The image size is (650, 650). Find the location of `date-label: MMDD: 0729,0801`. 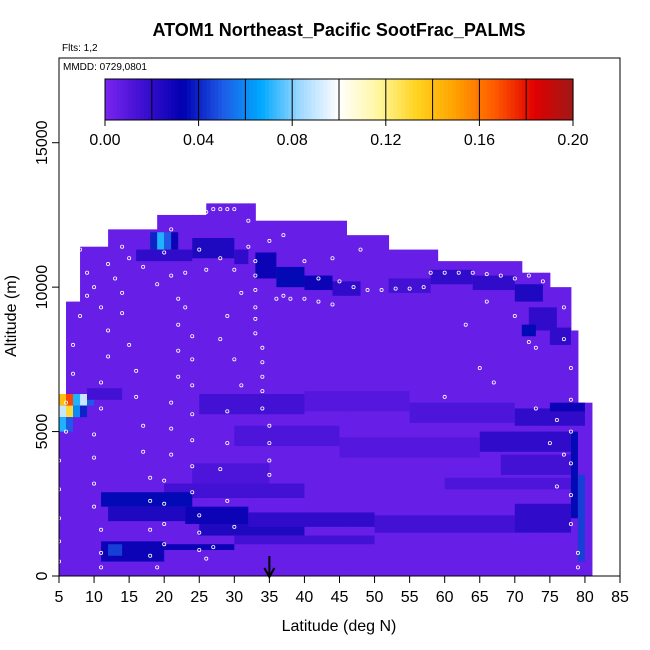

date-label: MMDD: 0729,0801 is located at coordinates (105, 67).